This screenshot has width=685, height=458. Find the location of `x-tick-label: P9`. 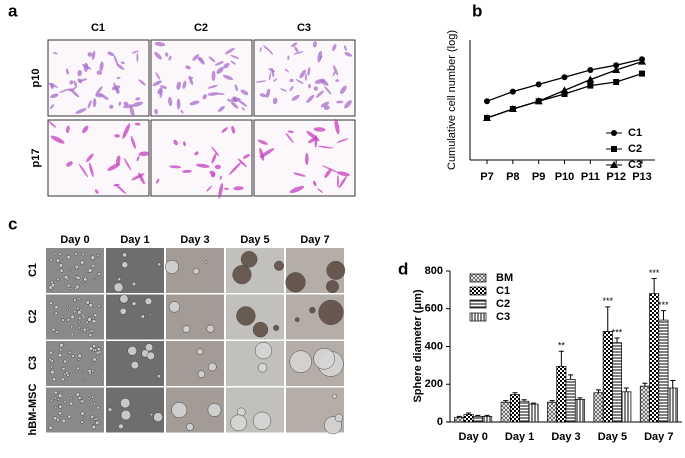

x-tick-label: P9 is located at coordinates (538, 177).